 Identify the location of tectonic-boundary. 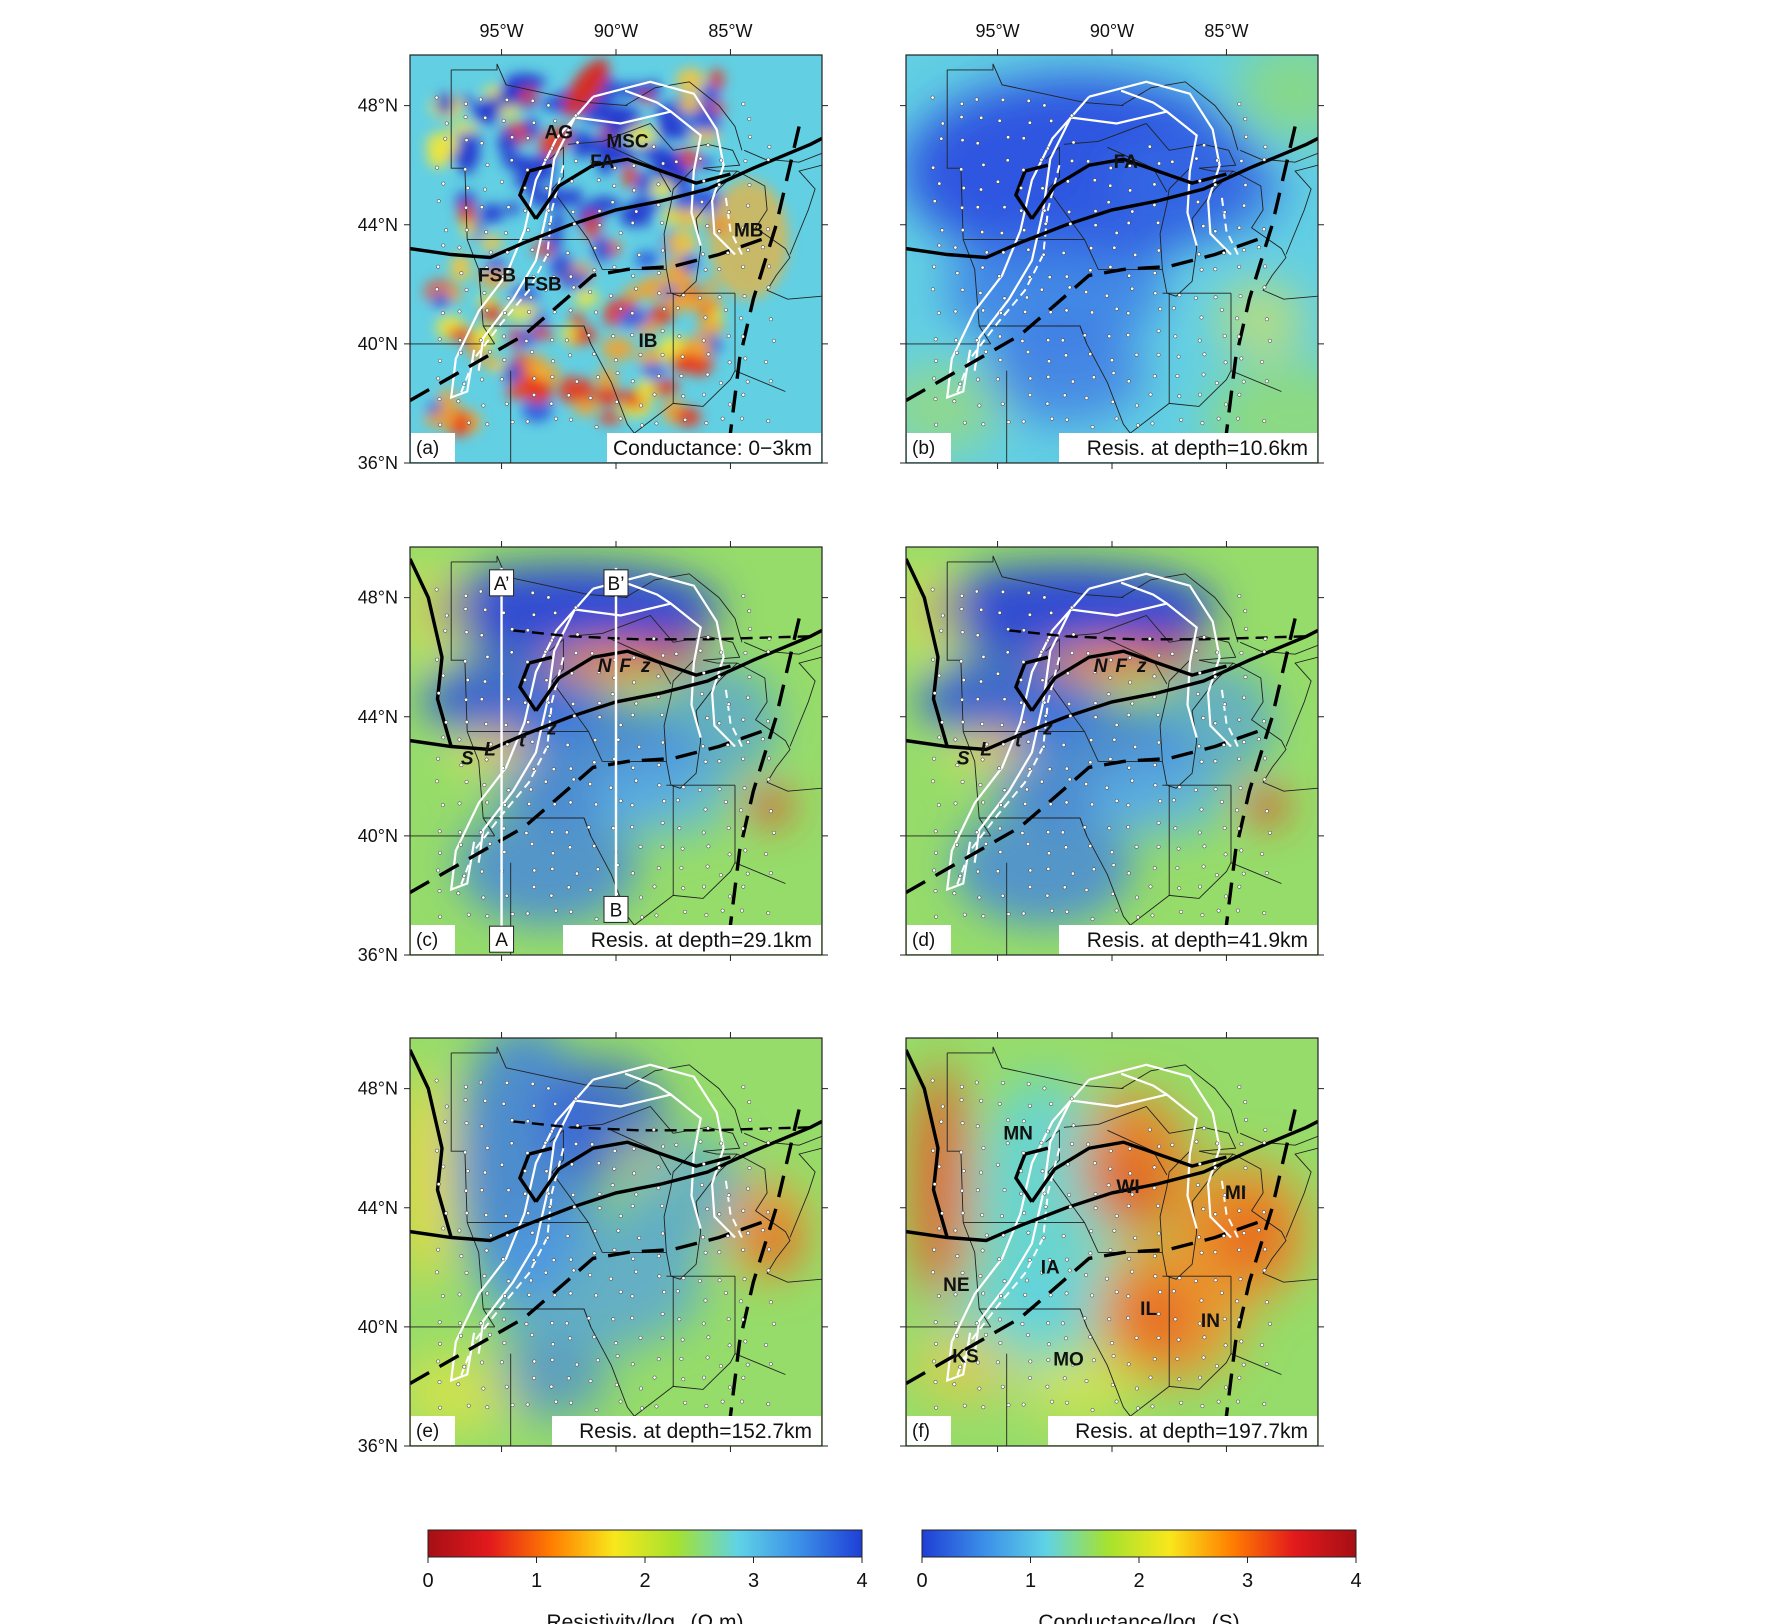
(1112, 690).